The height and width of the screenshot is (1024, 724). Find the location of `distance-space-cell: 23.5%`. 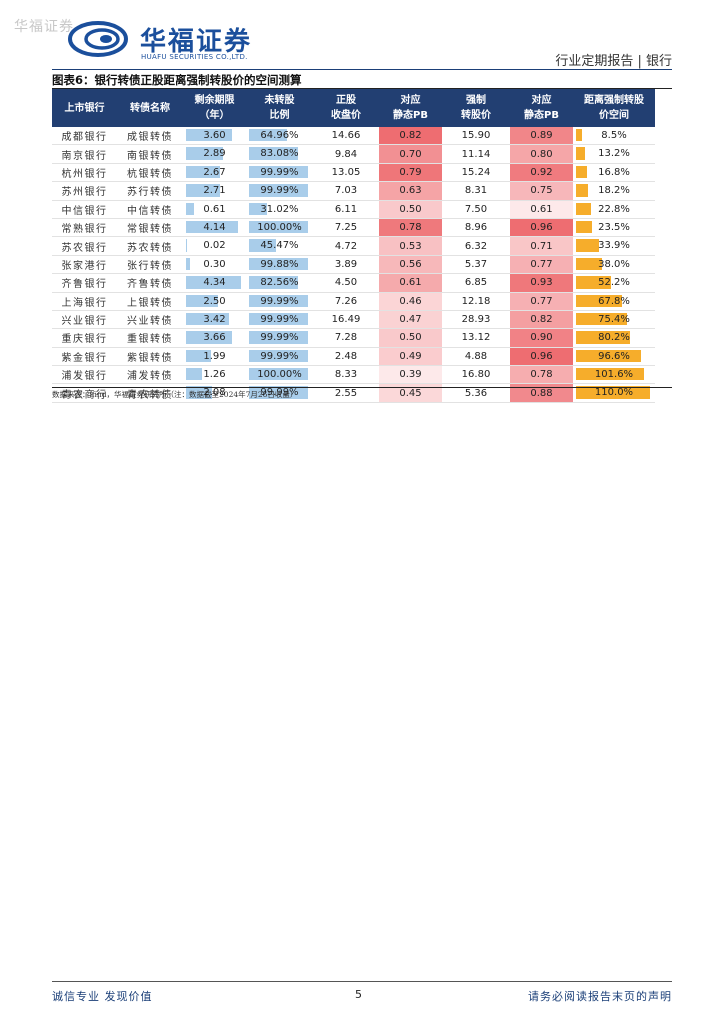

distance-space-cell: 23.5% is located at coordinates (614, 228).